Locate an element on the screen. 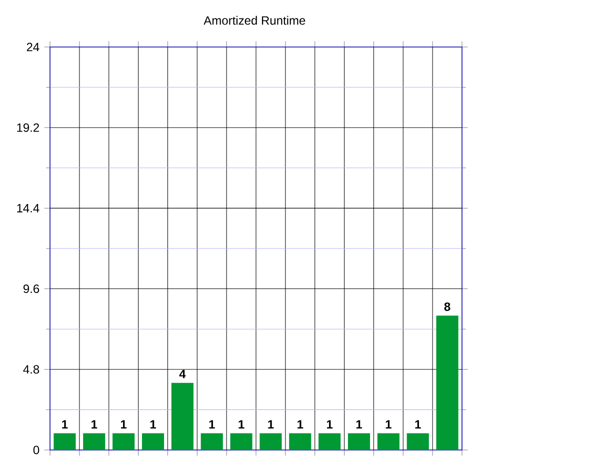  data-label: 8 is located at coordinates (447, 306).